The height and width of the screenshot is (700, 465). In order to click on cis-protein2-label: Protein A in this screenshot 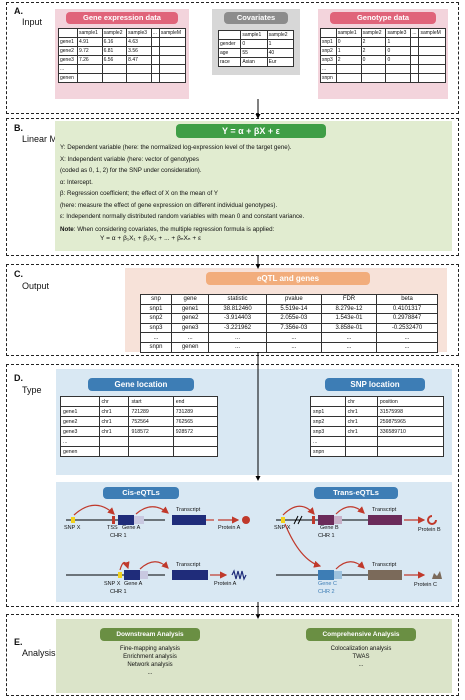, I will do `click(225, 584)`.